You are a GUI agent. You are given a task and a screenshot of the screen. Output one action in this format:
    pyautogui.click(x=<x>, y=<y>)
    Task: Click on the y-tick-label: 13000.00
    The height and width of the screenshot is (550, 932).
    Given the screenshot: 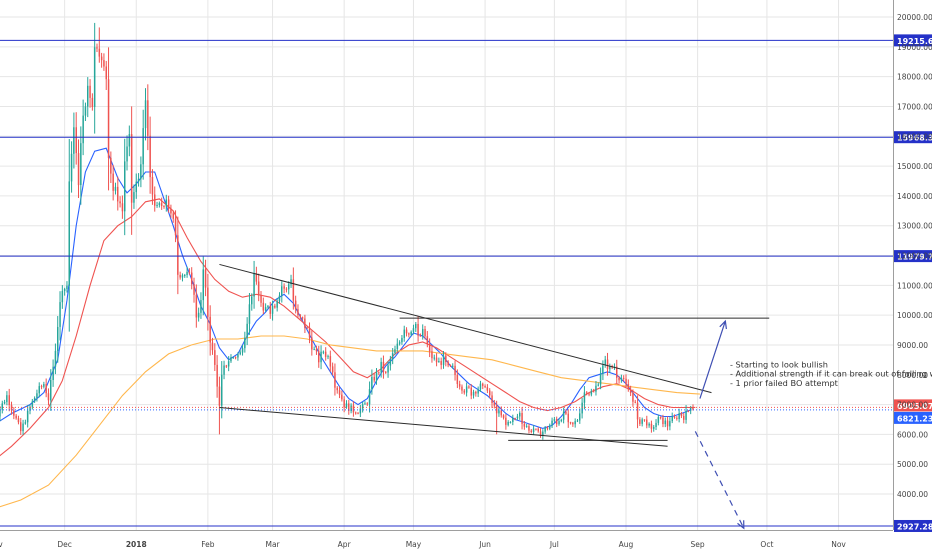 What is the action you would take?
    pyautogui.click(x=914, y=226)
    